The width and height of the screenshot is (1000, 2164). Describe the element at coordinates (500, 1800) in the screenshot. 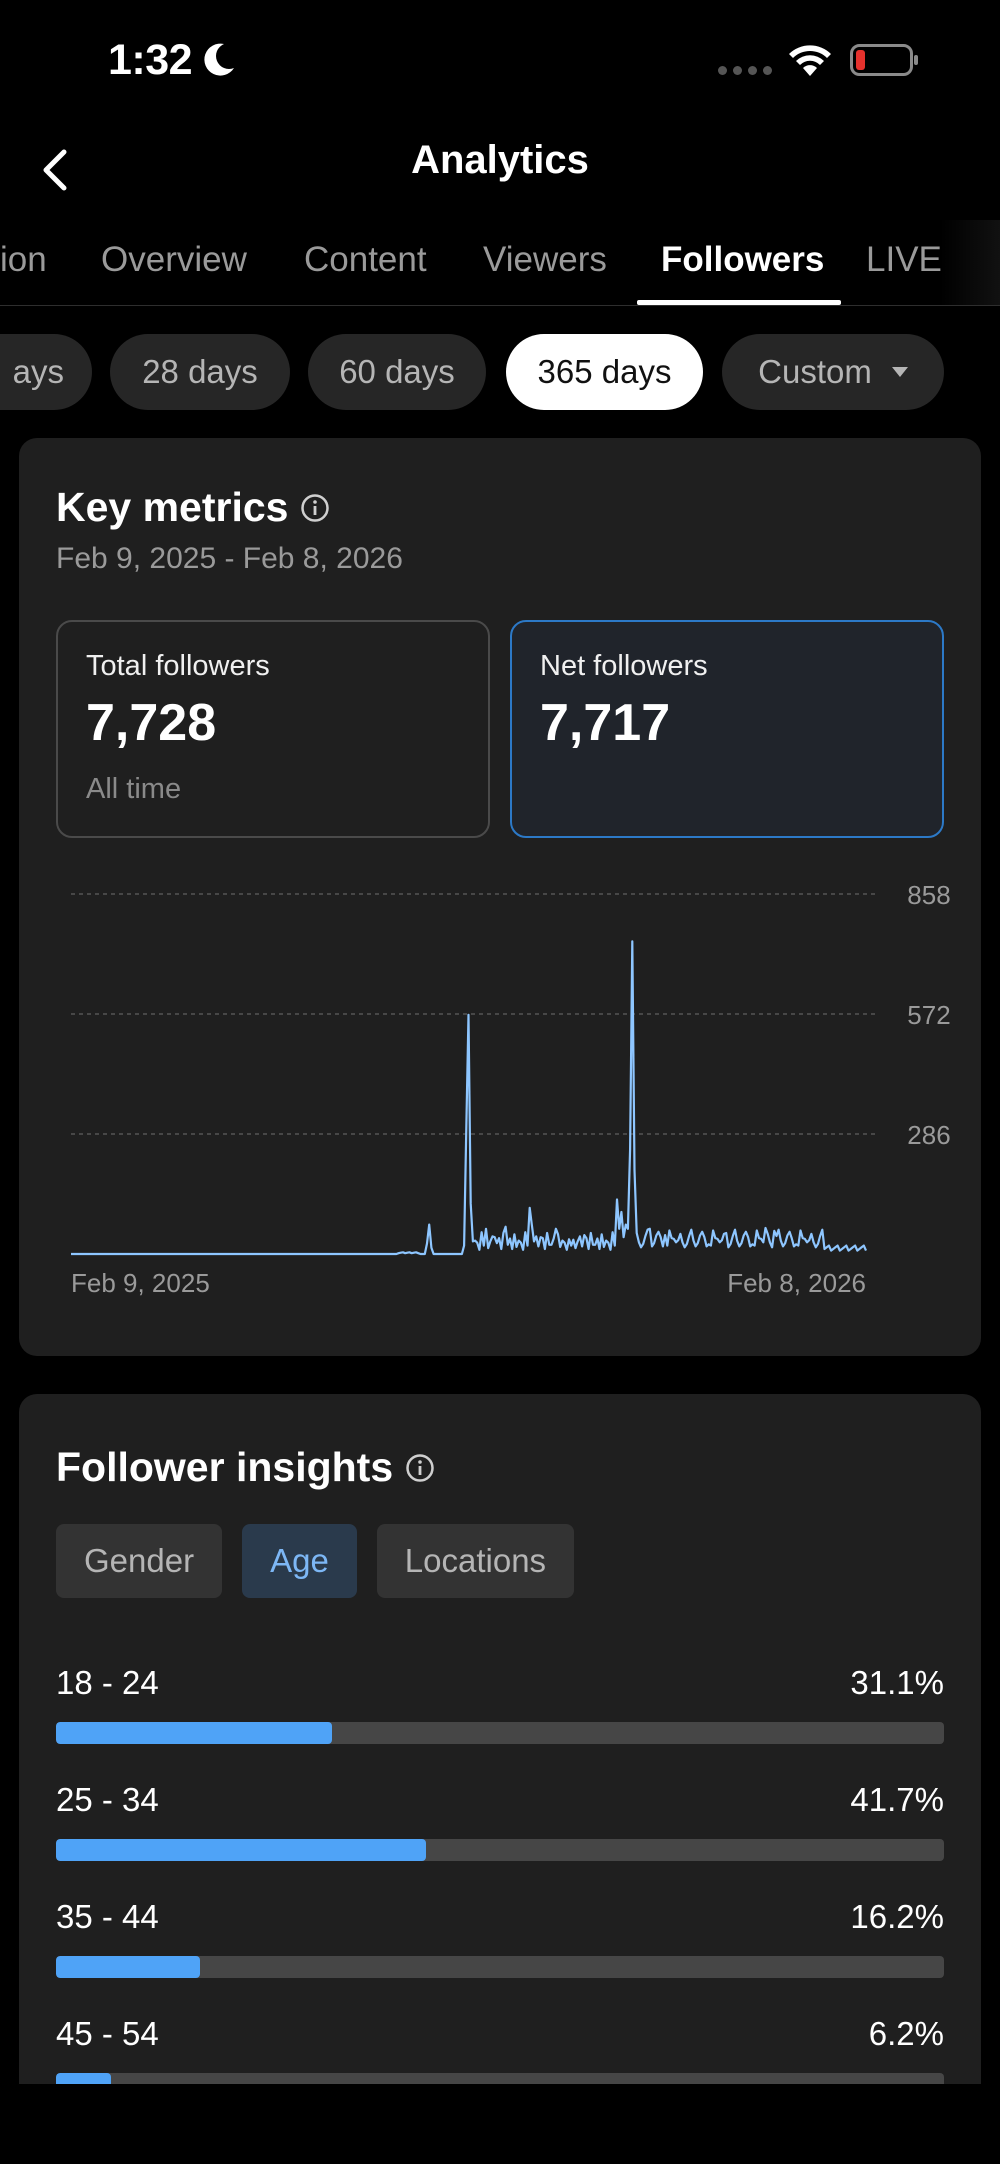

I see `age-row-header: 25 - 34 41.7%` at that location.